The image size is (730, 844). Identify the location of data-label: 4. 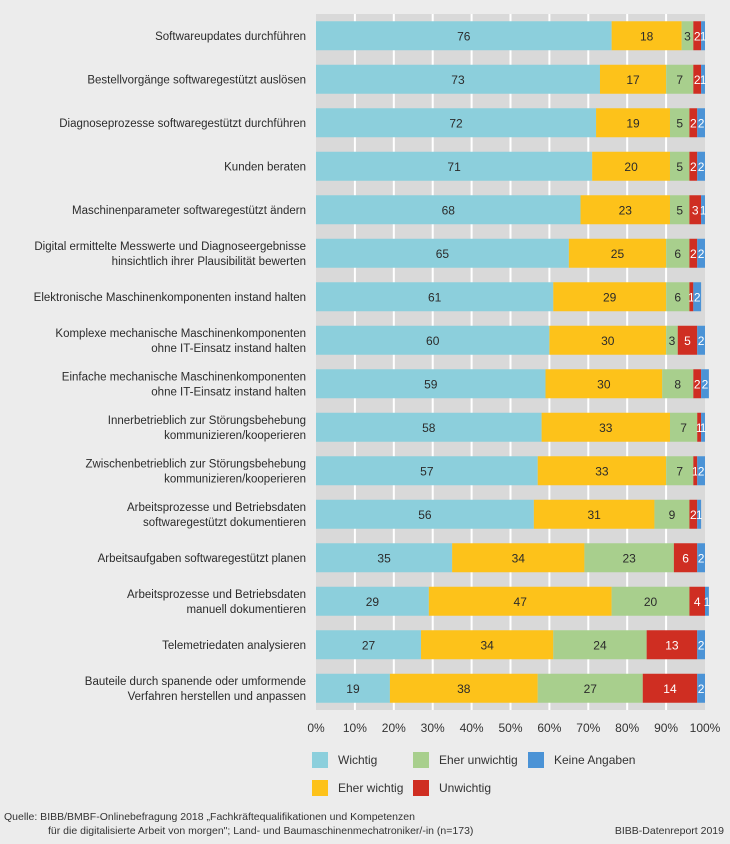
(697, 602).